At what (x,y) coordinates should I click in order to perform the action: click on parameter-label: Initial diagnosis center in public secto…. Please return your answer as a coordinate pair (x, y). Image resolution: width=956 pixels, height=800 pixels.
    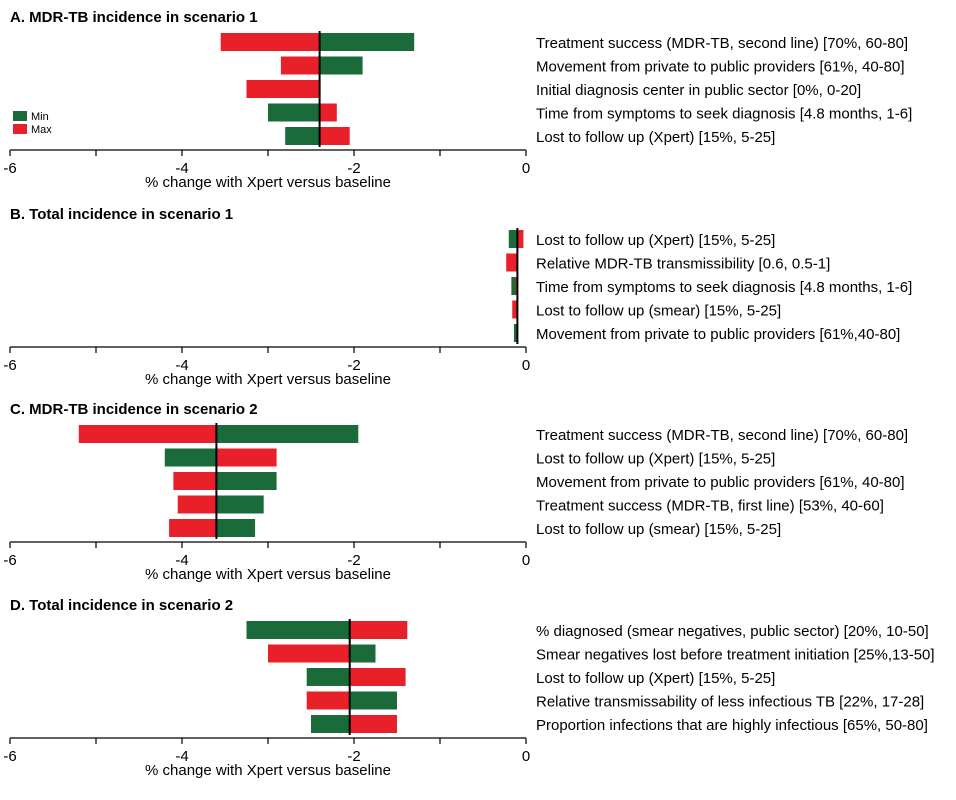
    Looking at the image, I should click on (698, 90).